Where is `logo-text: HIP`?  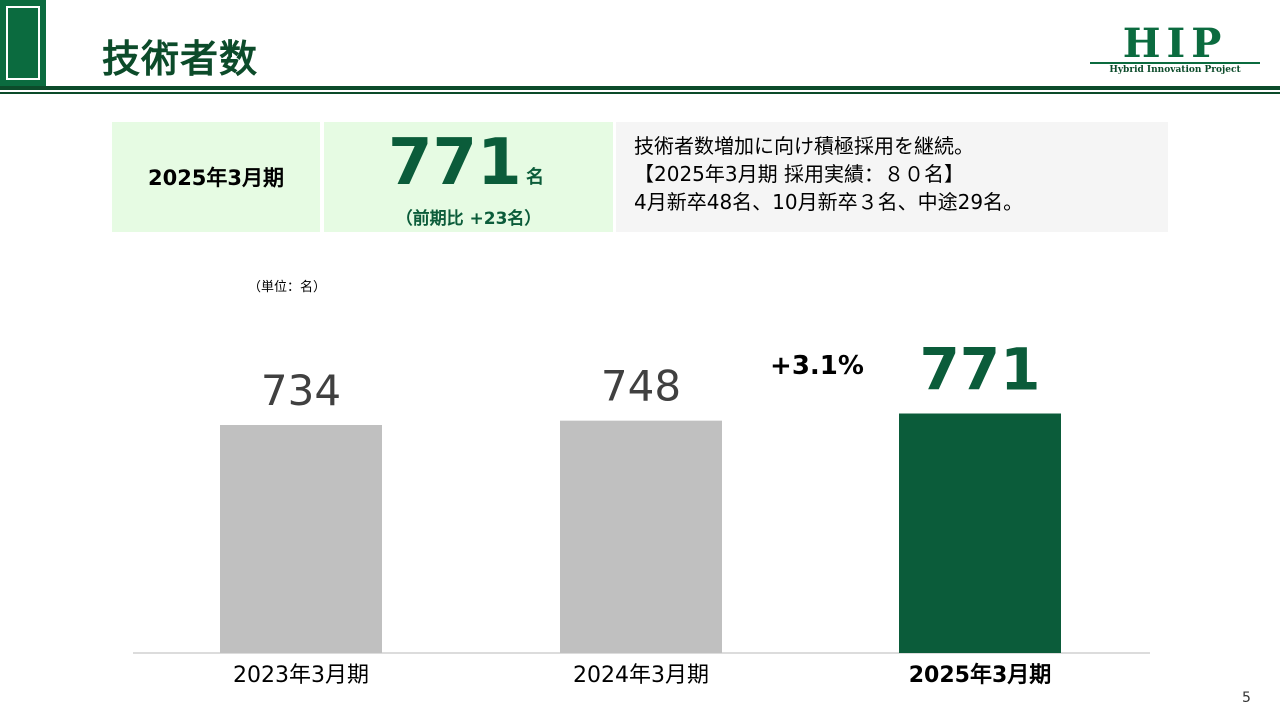
logo-text: HIP is located at coordinates (1175, 43).